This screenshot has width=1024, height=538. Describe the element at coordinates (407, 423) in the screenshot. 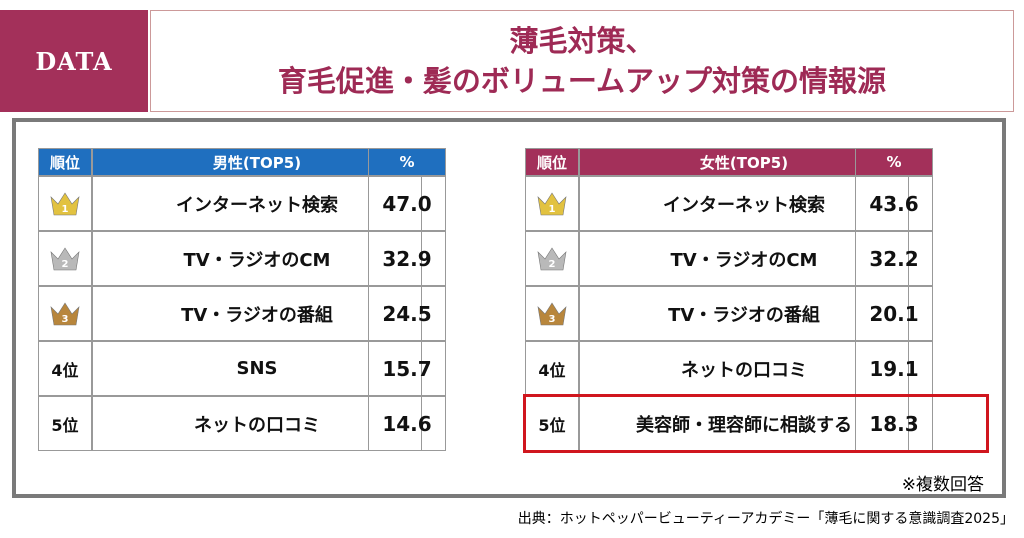

I see `value-cell: 14.6` at that location.